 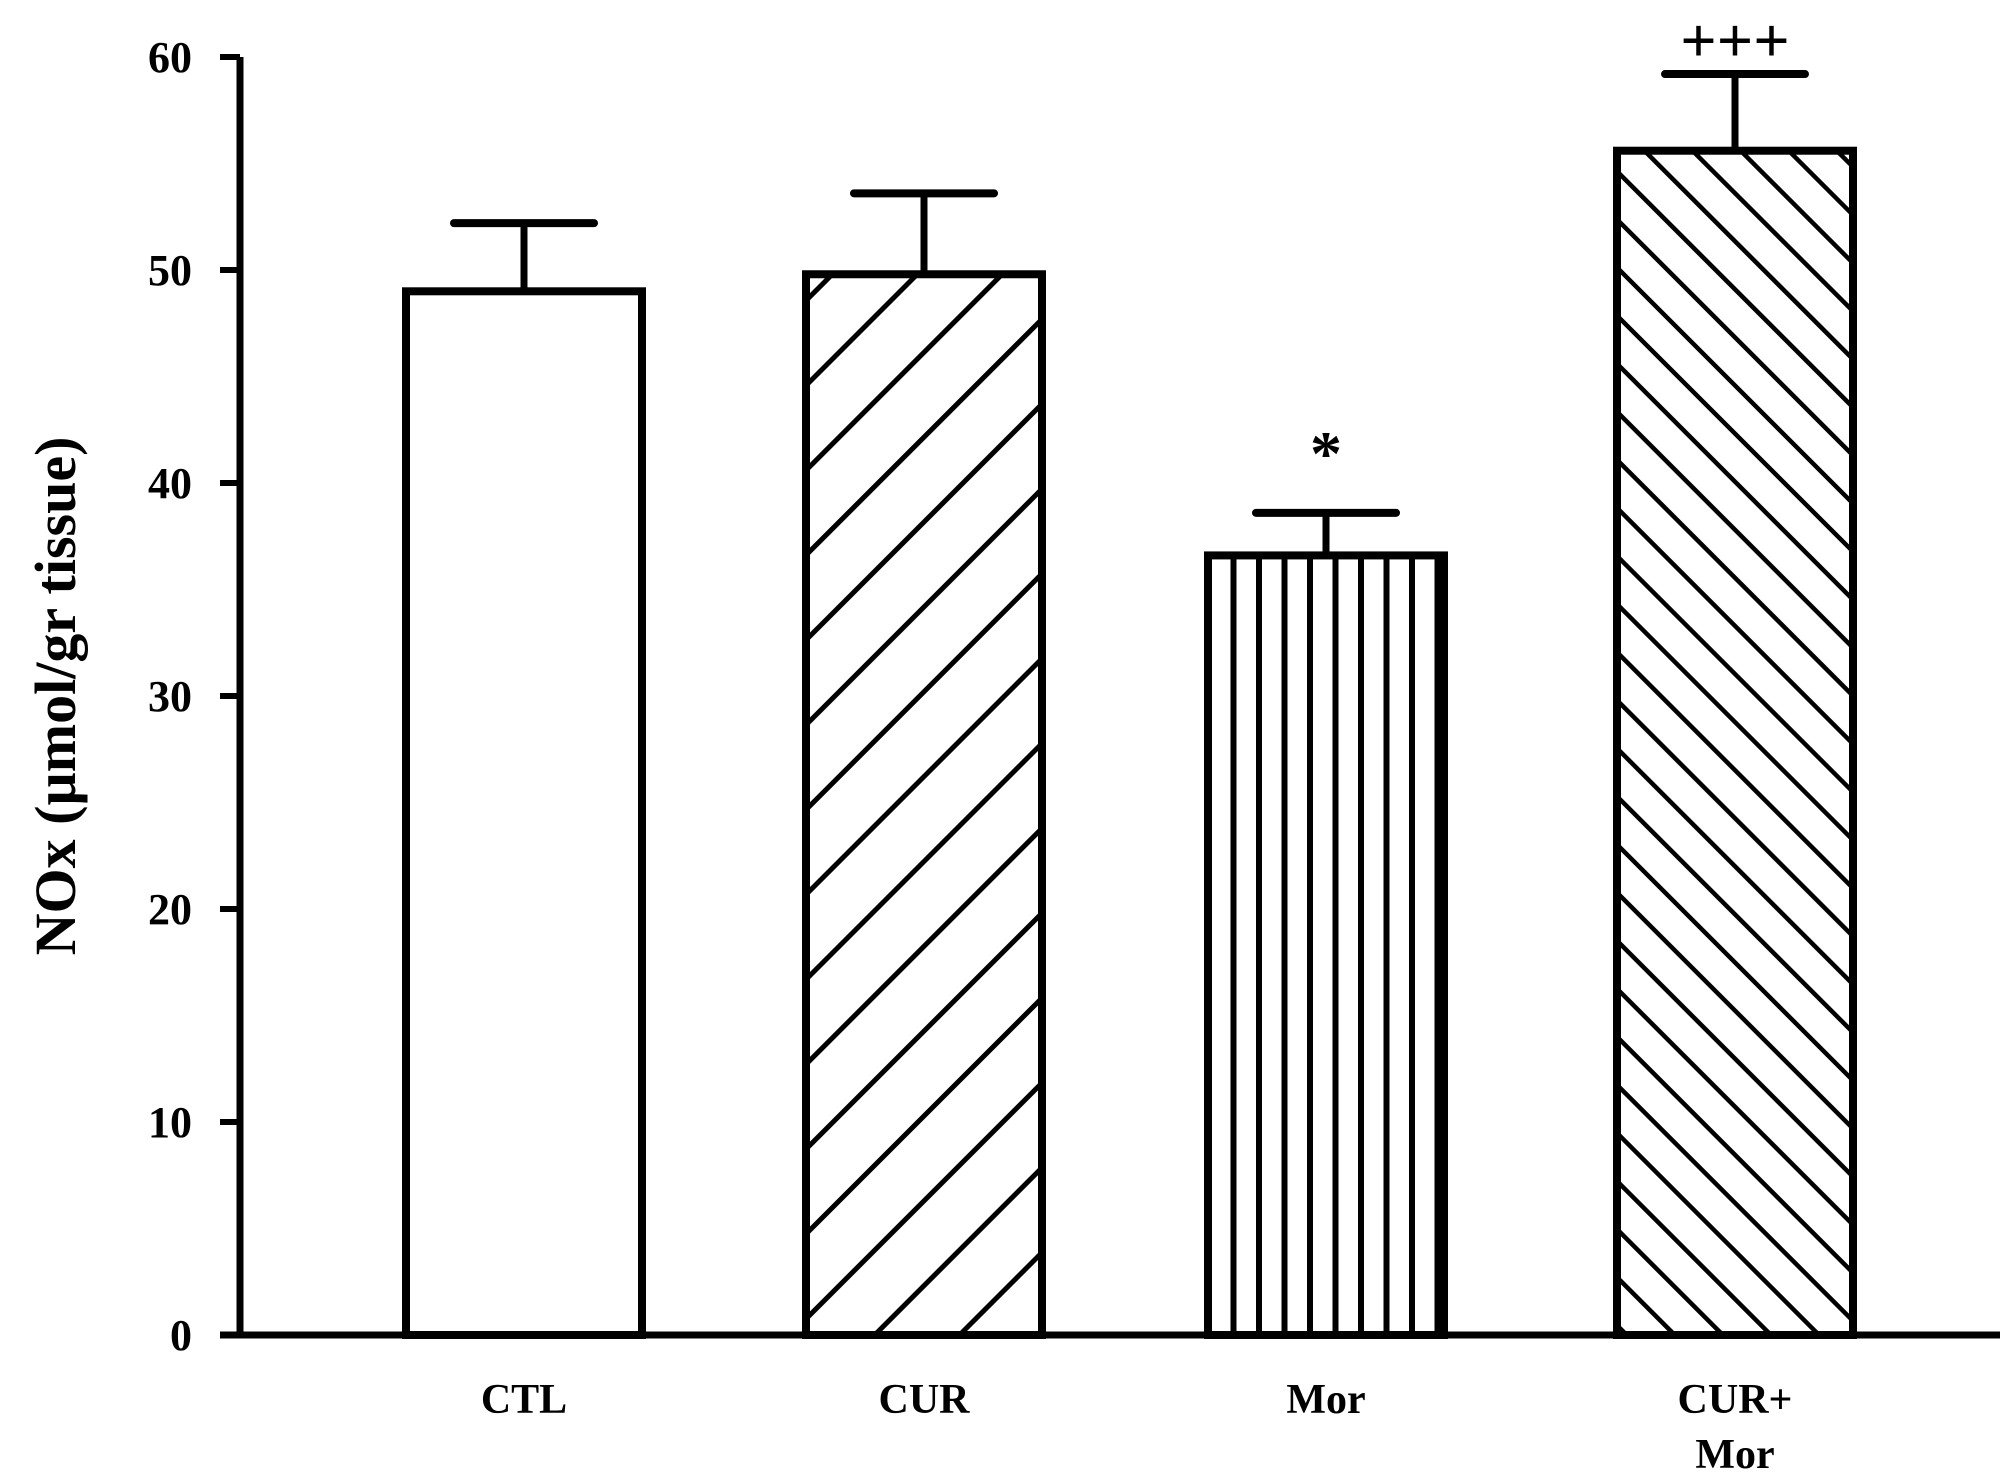 I want to click on category-label: CTL, so click(x=524, y=1400).